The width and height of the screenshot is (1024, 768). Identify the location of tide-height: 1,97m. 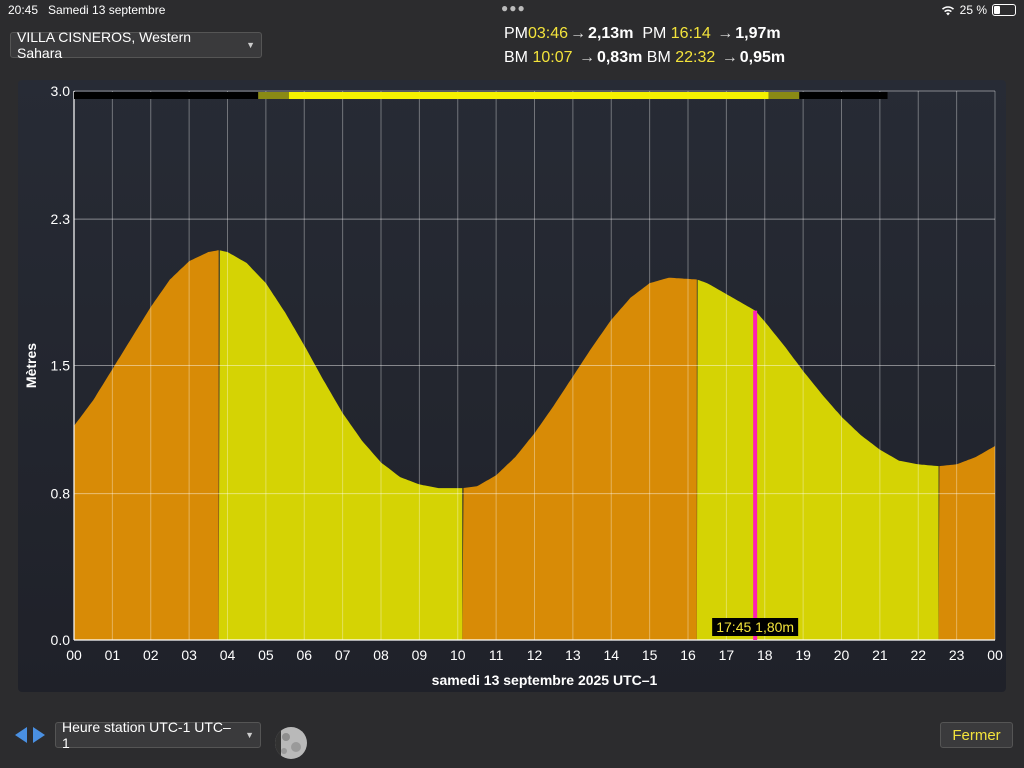
(758, 33).